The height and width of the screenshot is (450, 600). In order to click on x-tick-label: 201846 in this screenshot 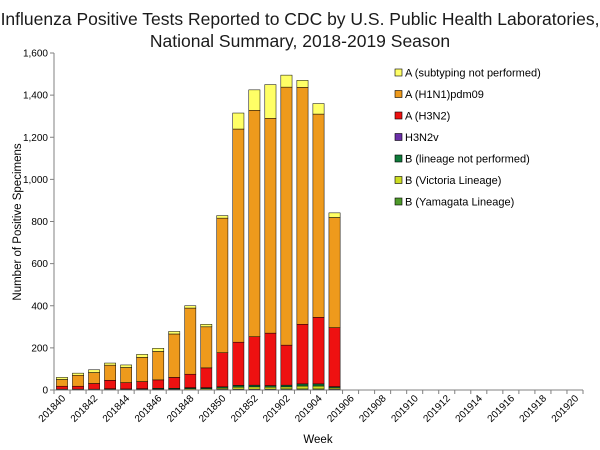, I will do `click(149, 409)`.